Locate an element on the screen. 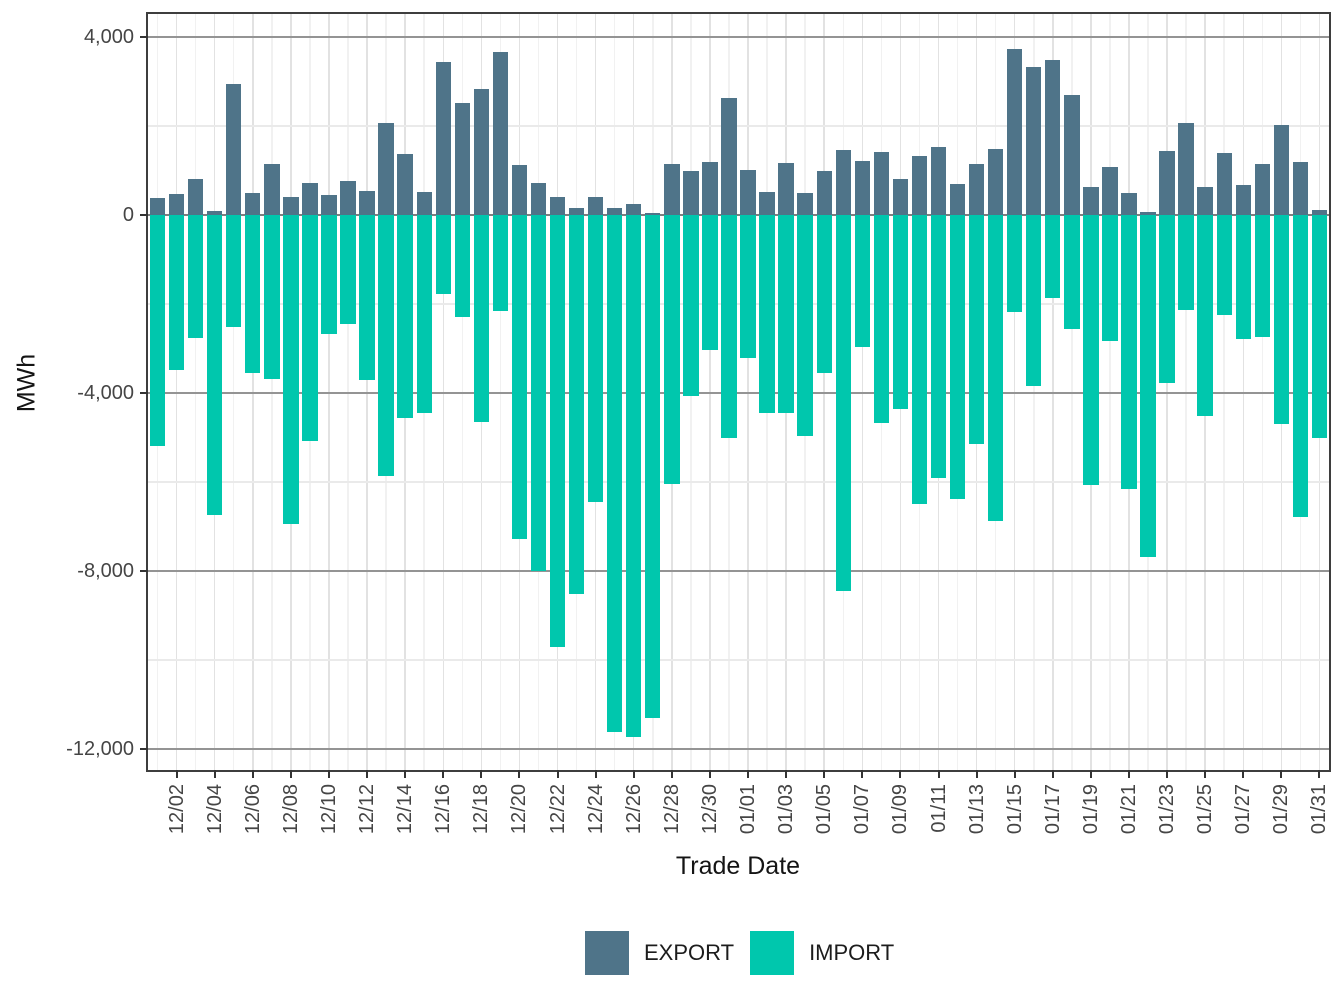 The image size is (1344, 1008). y-tick-label: -12,000 is located at coordinates (100, 749).